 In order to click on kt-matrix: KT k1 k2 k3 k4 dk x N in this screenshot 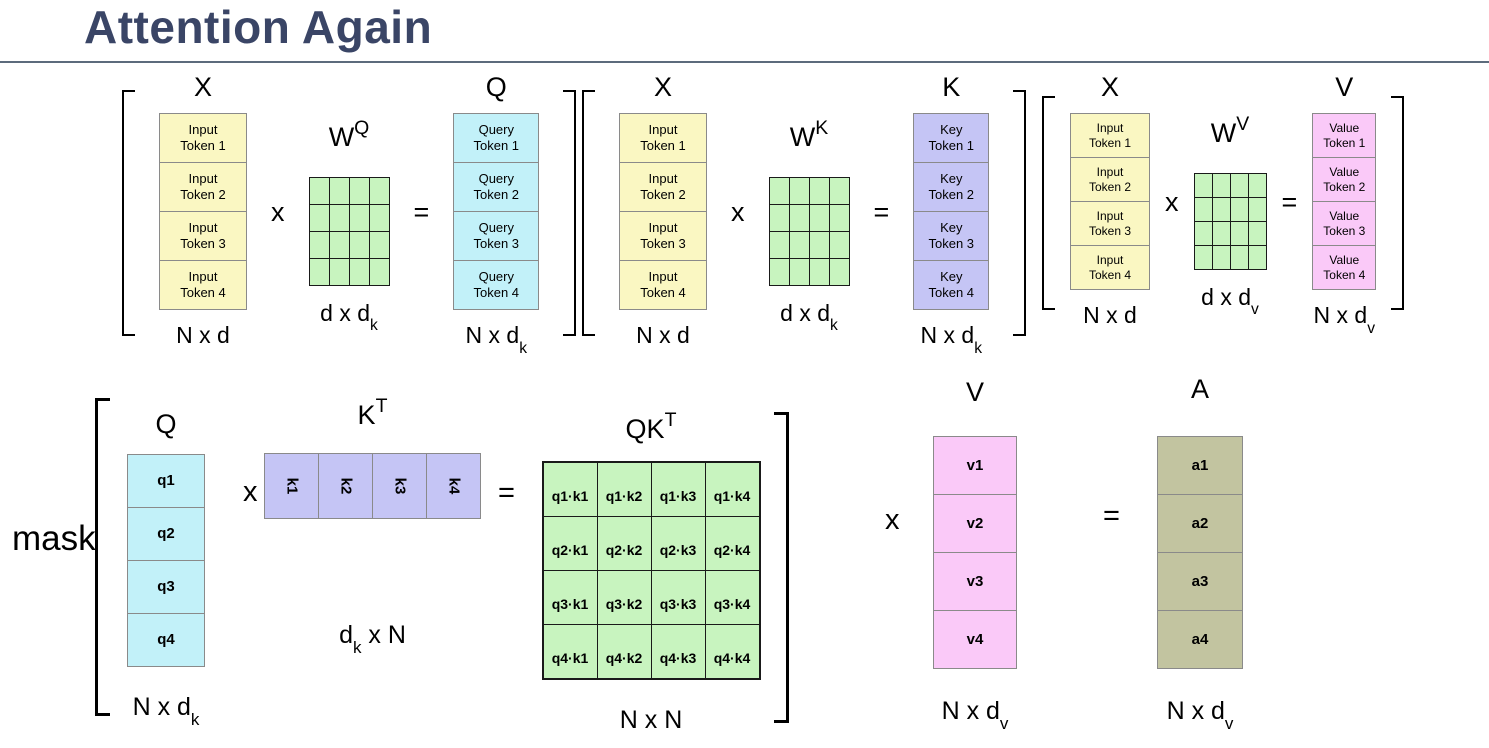, I will do `click(372, 526)`.